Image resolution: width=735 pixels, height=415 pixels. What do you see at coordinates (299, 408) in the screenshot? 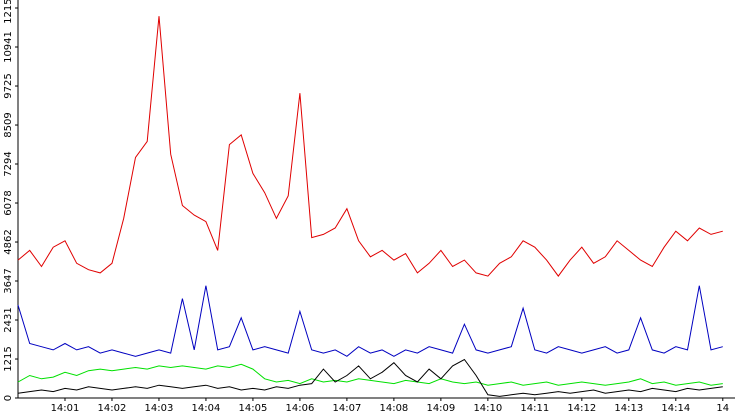
I see `x-tick-label: 14:06` at bounding box center [299, 408].